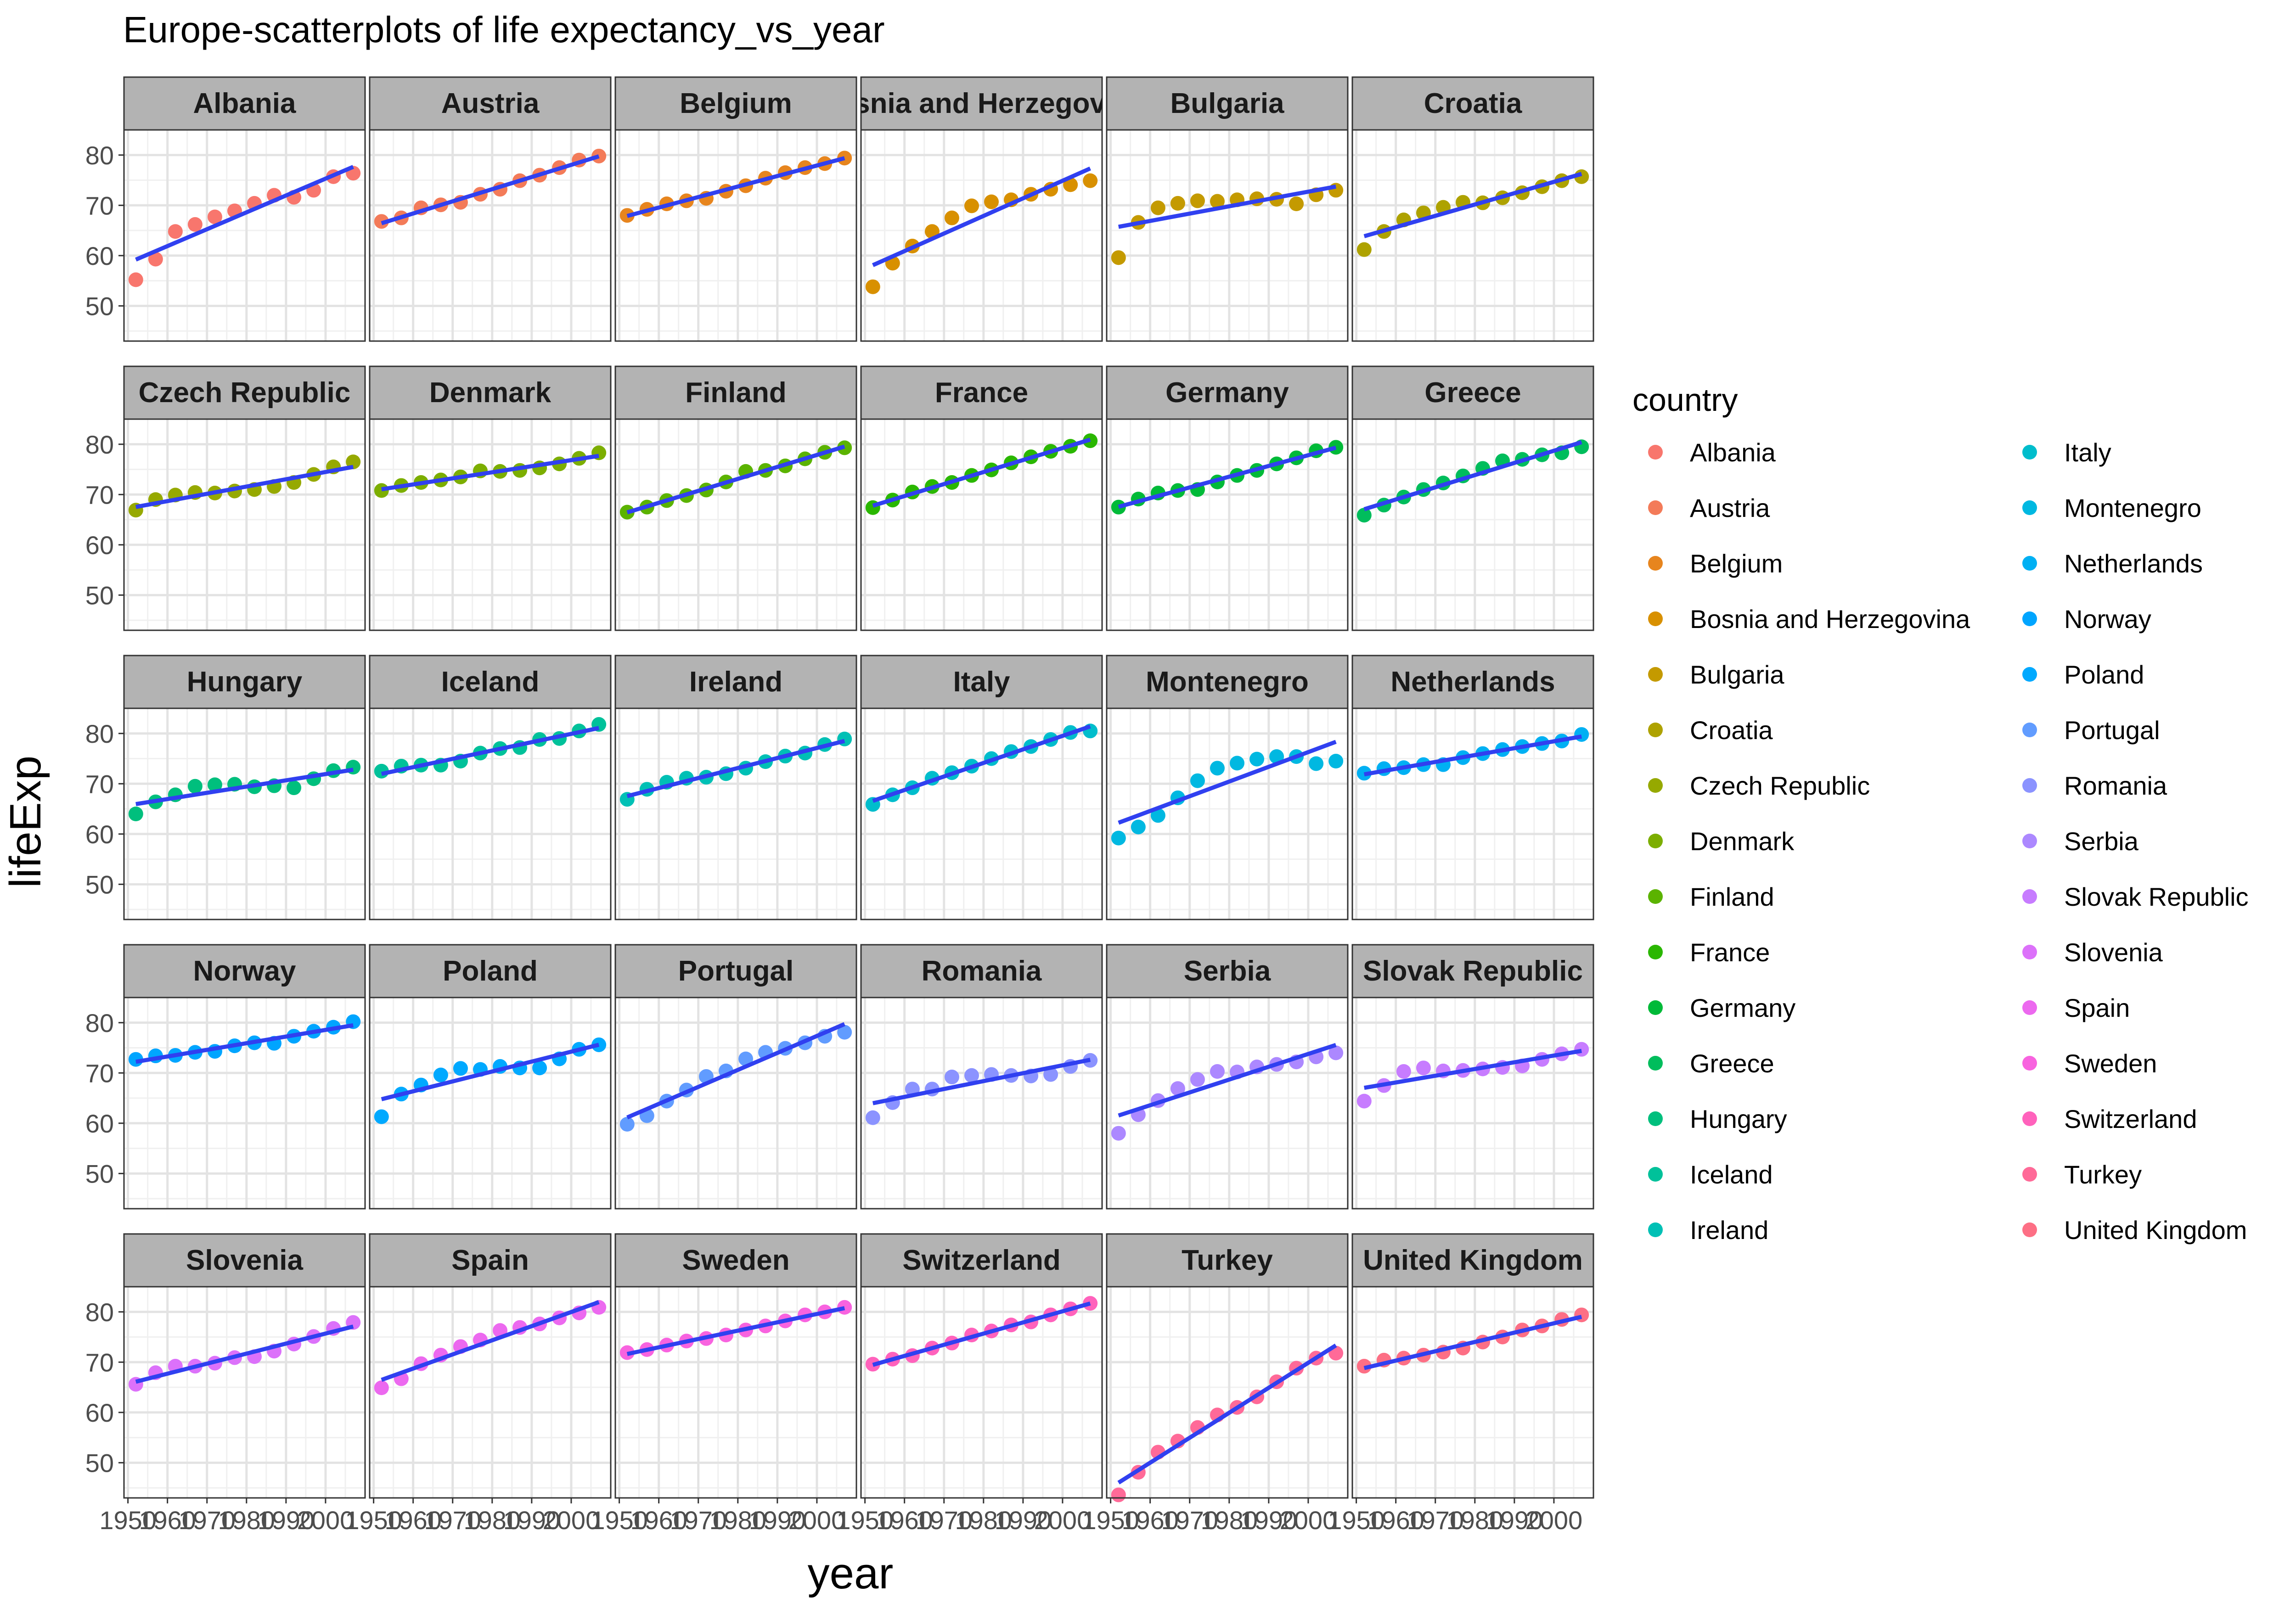 The image size is (2296, 1609). Describe the element at coordinates (1475, 1521) in the screenshot. I see `x-tick-label: 1980` at that location.